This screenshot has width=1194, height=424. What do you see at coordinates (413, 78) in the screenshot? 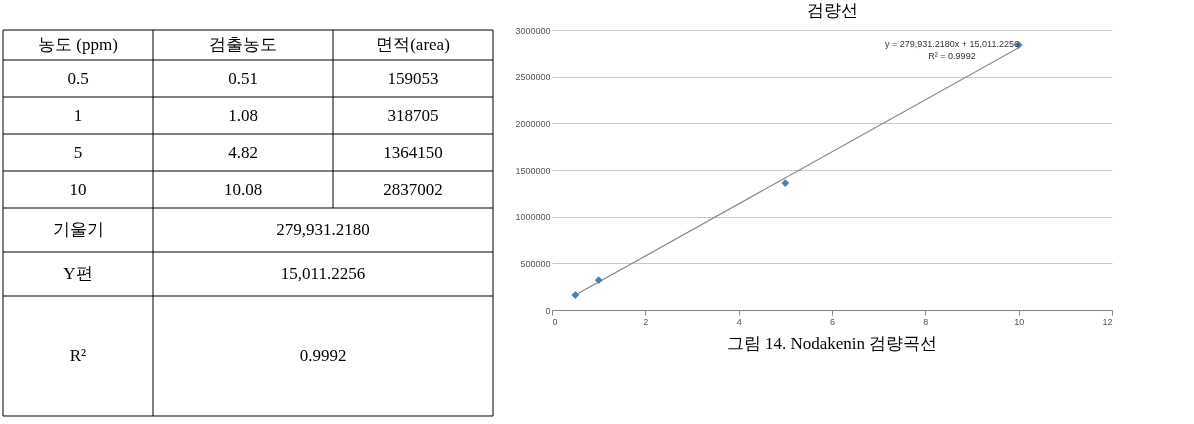
I see `text: 159053` at bounding box center [413, 78].